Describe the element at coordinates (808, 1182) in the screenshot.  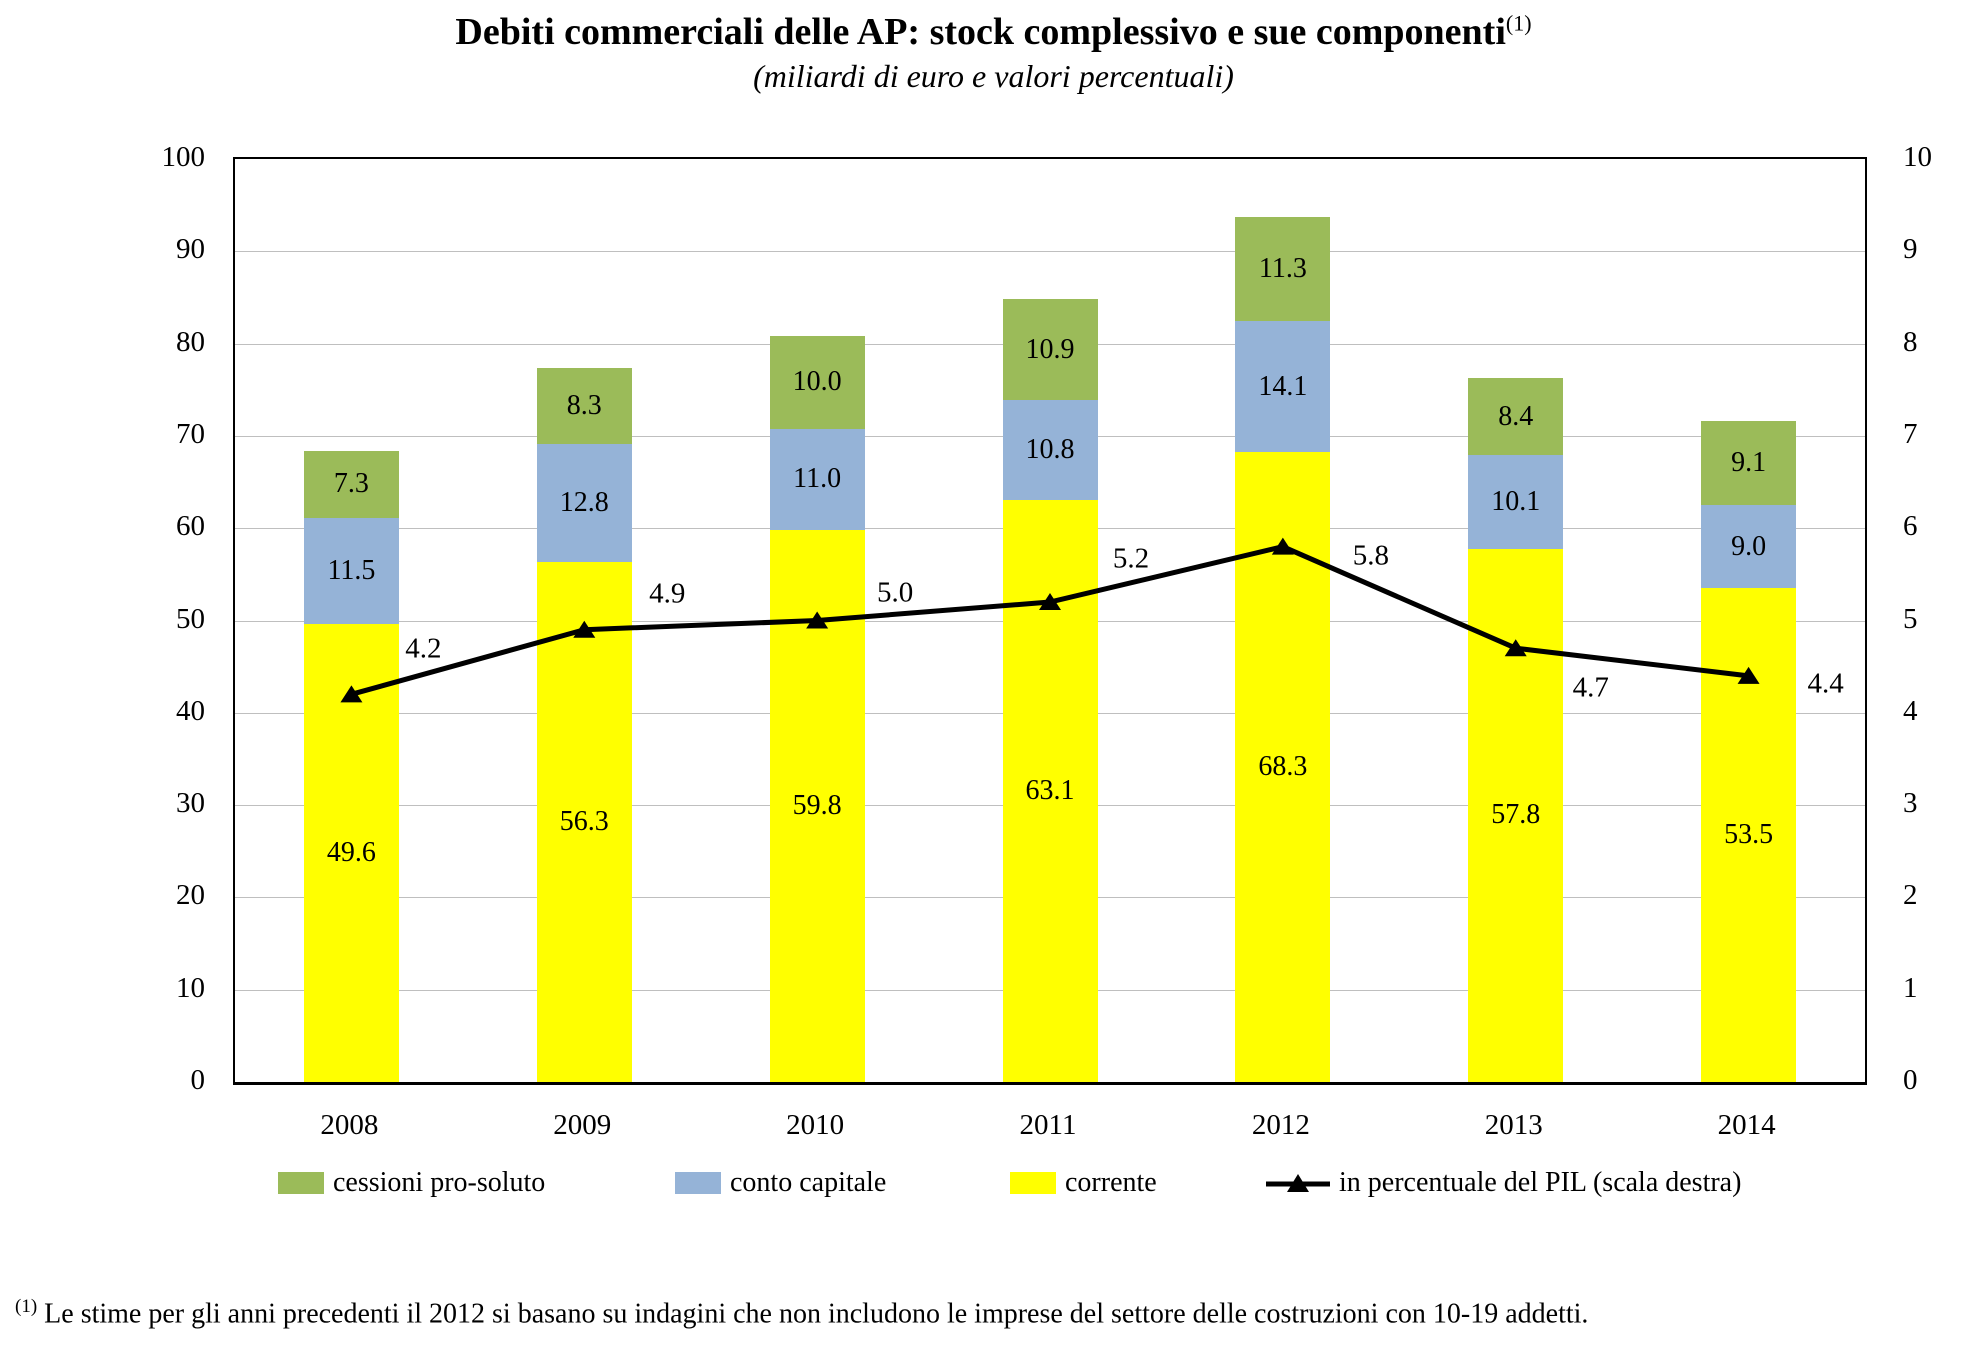
I see `legend-label: conto capitale` at that location.